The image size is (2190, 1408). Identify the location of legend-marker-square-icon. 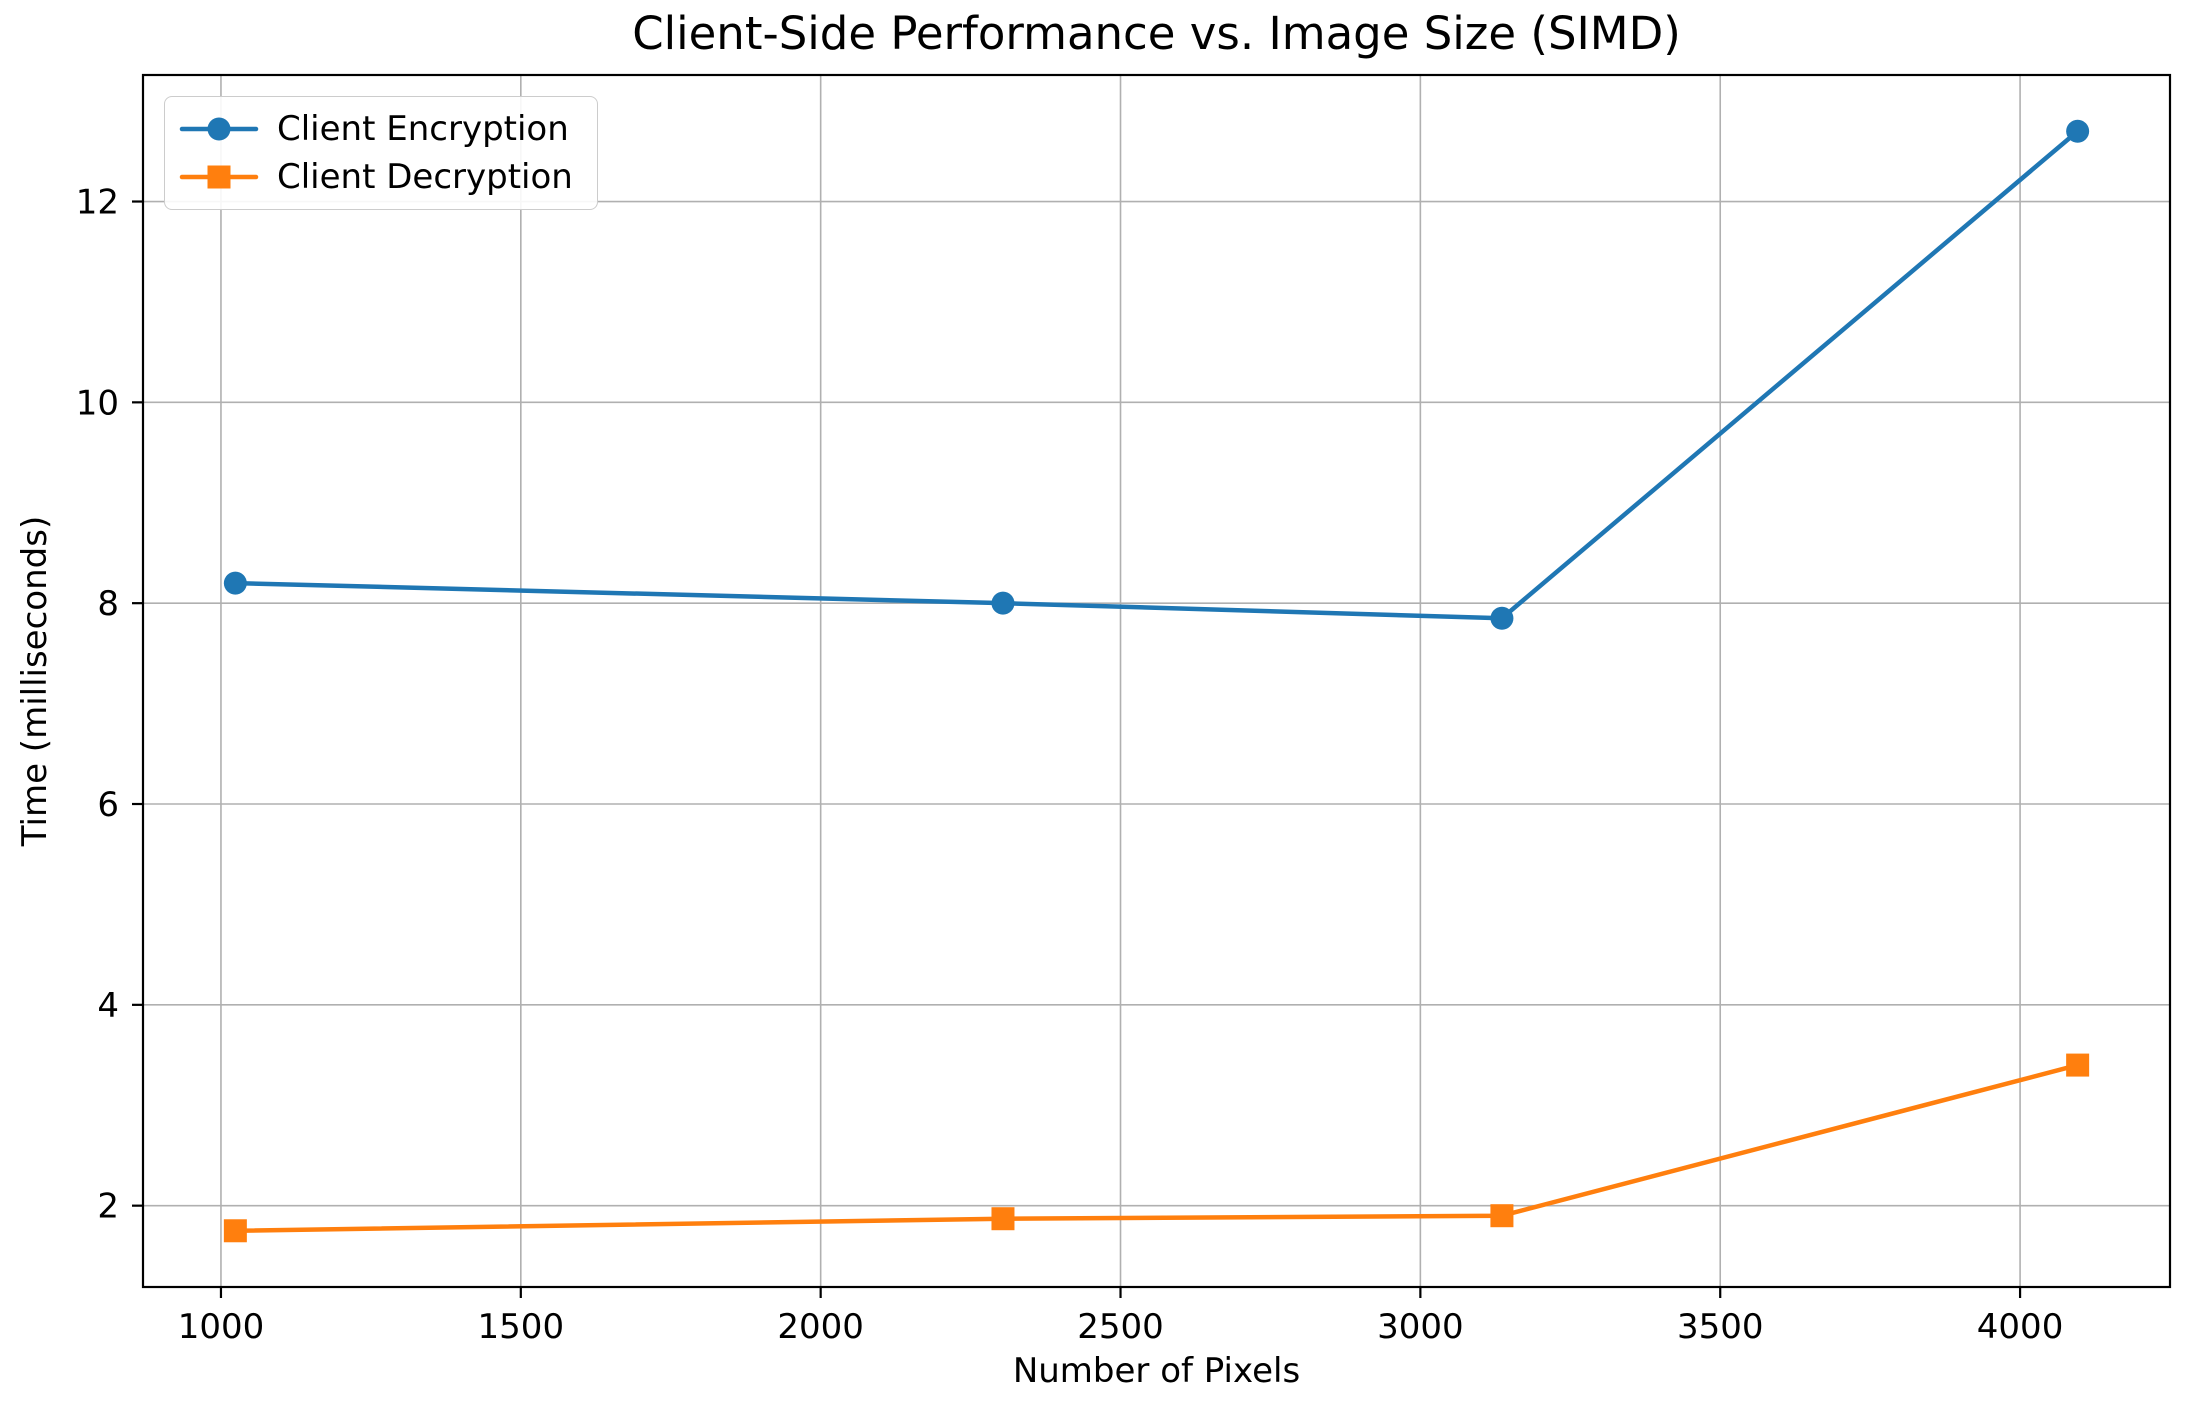
(219, 177).